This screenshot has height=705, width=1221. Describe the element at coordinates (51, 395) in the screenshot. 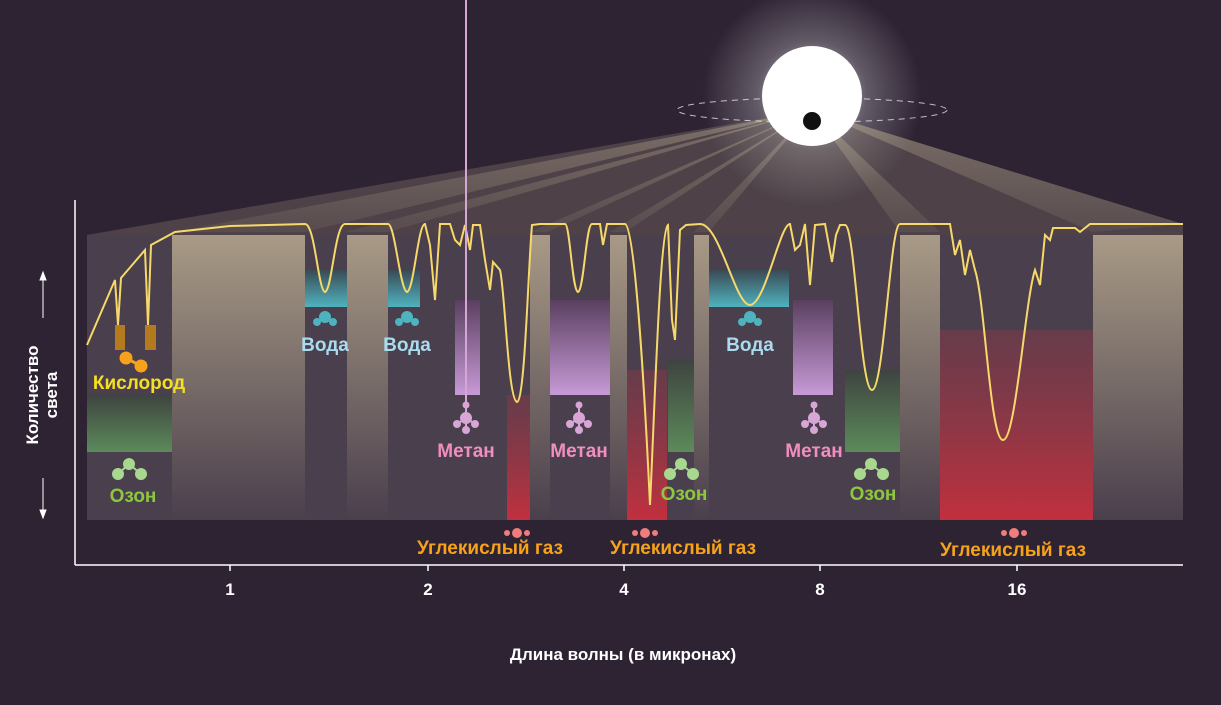

I see `y-axis-title-line: света` at that location.